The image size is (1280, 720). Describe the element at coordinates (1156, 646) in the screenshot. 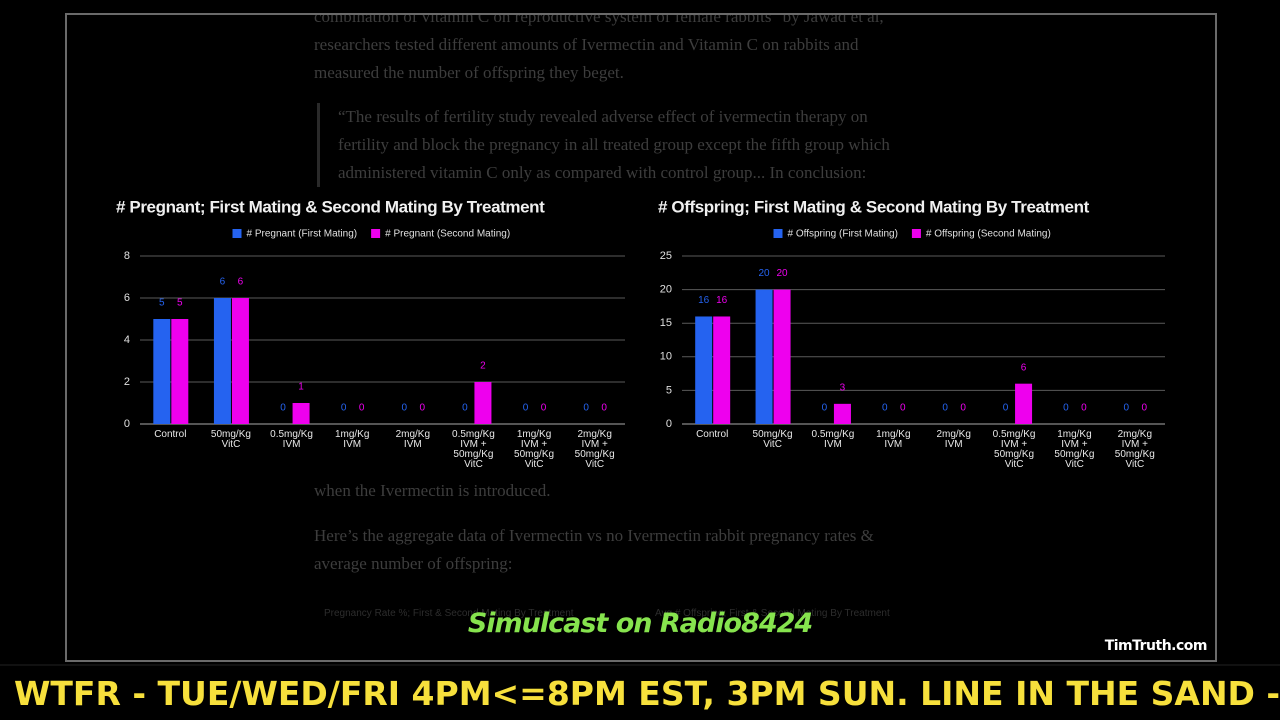

I see `watermark: TimTruth.com` at that location.